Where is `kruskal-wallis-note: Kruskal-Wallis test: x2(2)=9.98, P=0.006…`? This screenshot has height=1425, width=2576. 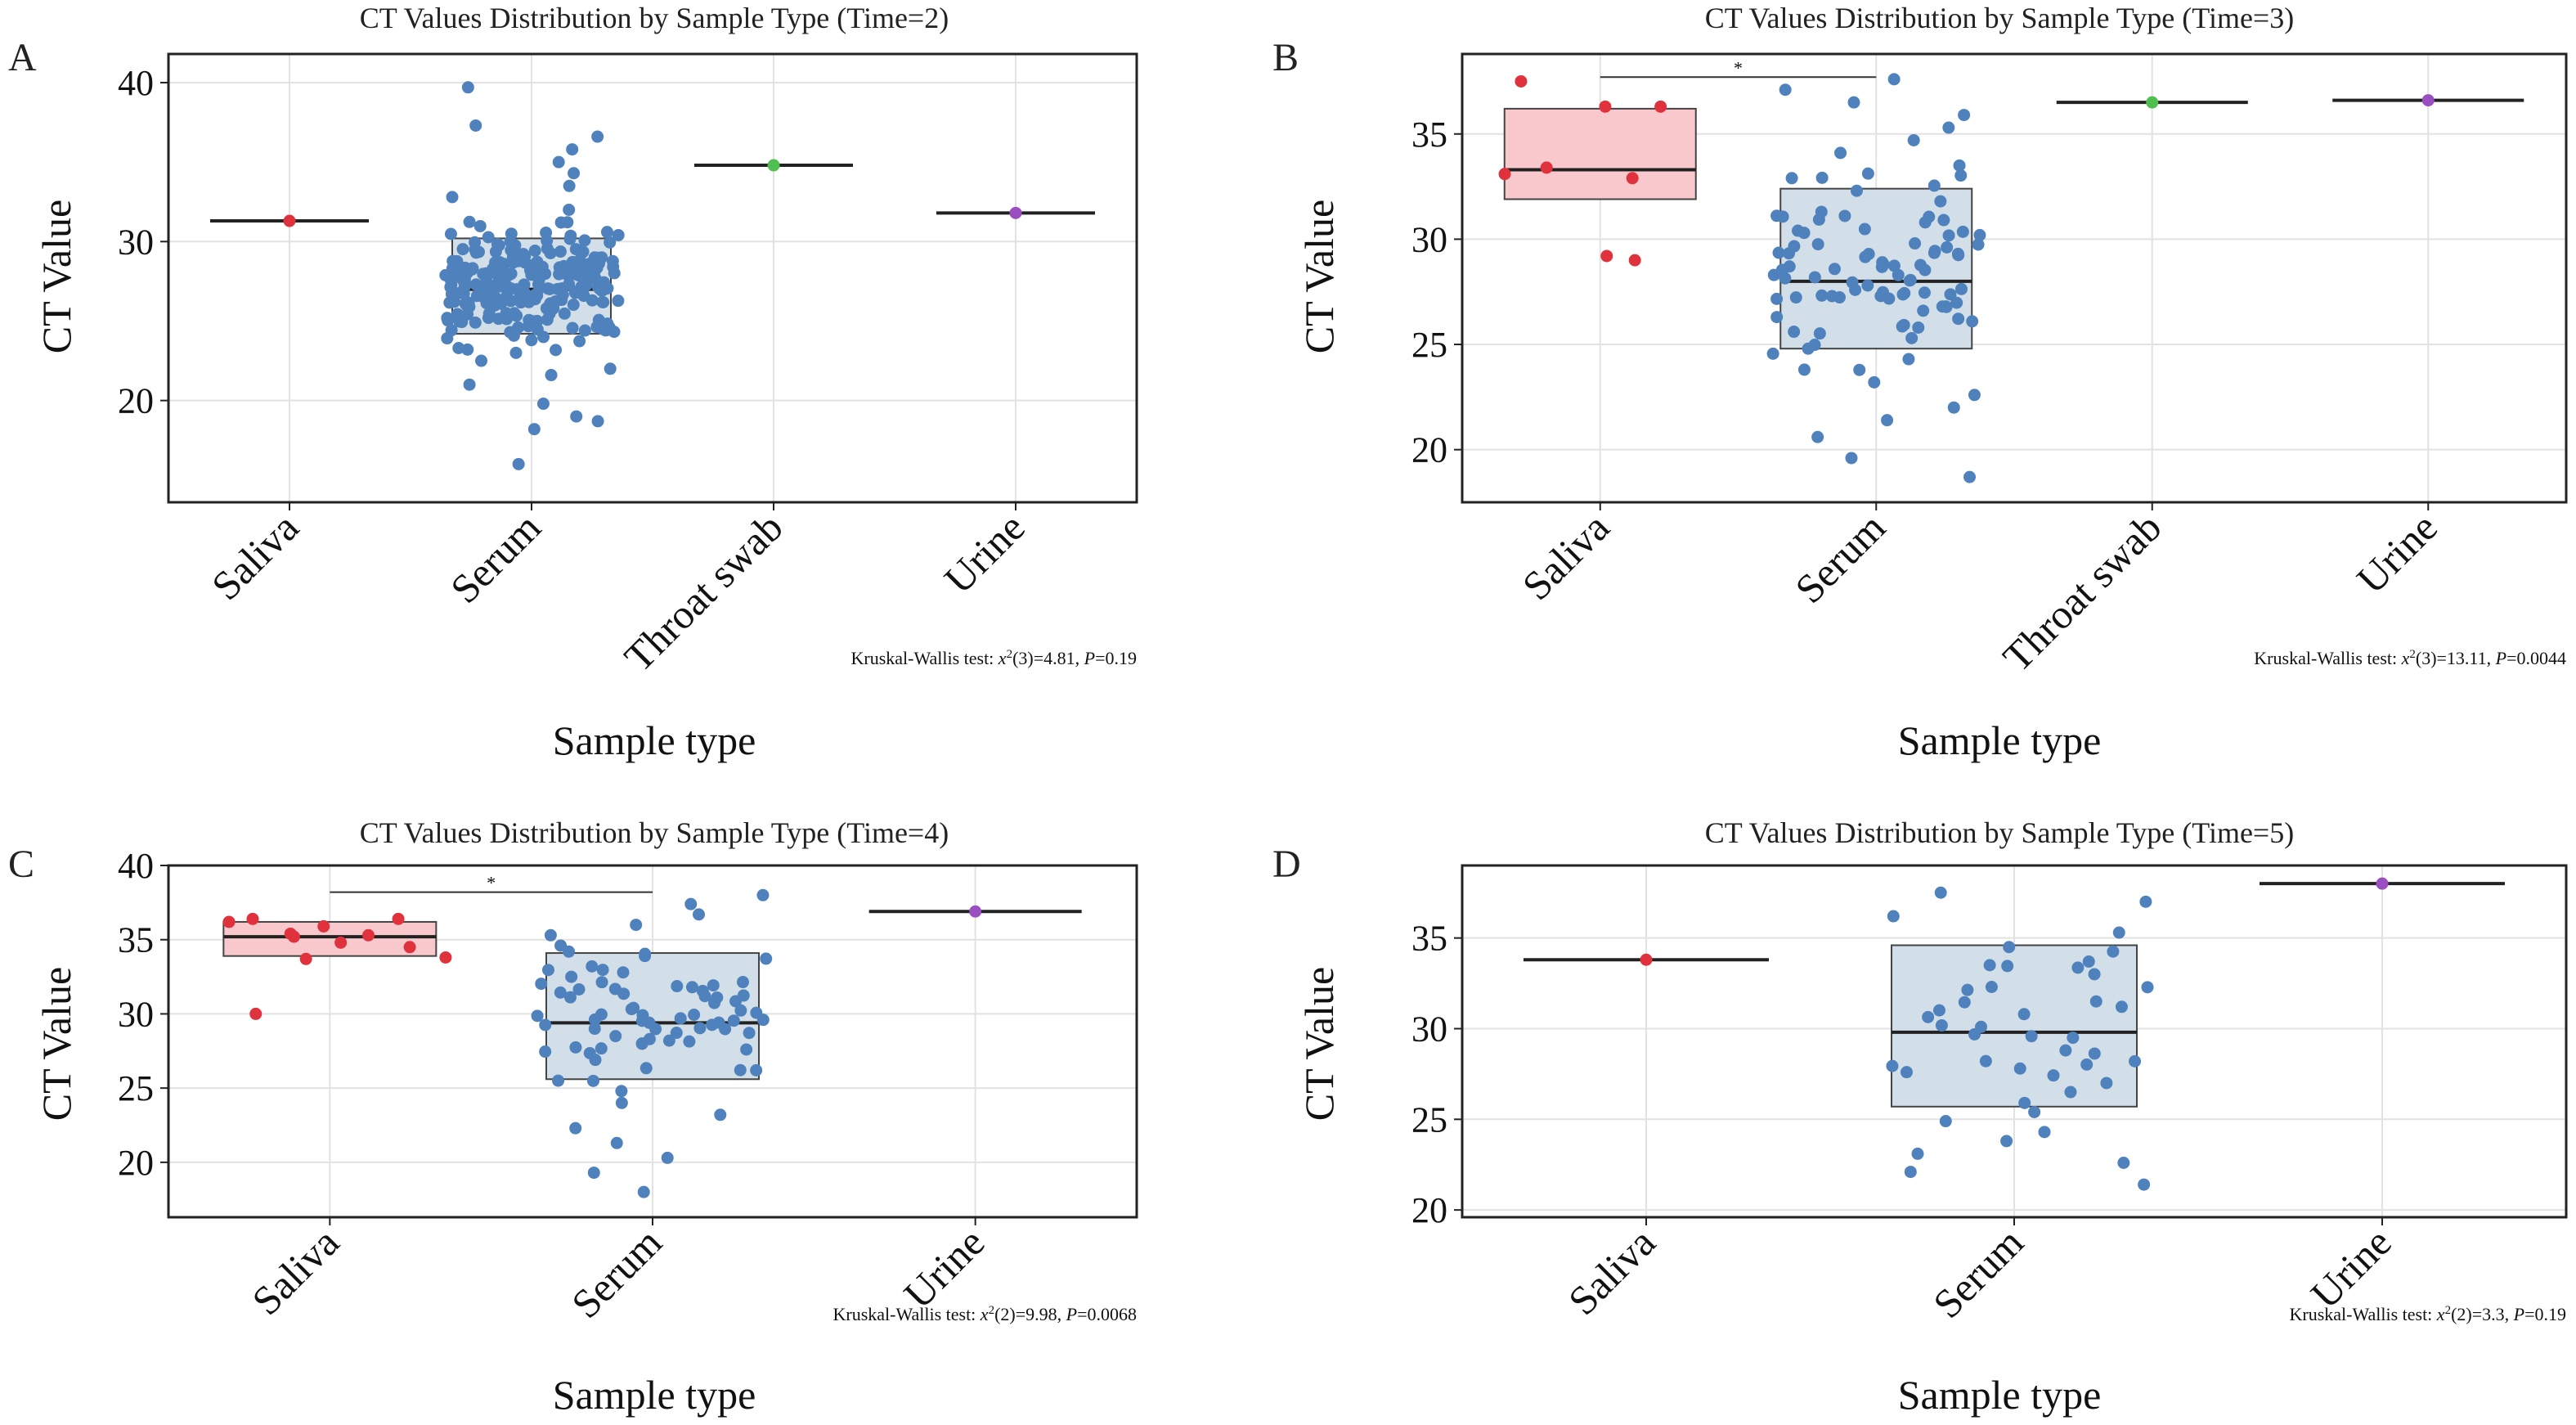 kruskal-wallis-note: Kruskal-Wallis test: x2(2)=9.98, P=0.006… is located at coordinates (985, 1314).